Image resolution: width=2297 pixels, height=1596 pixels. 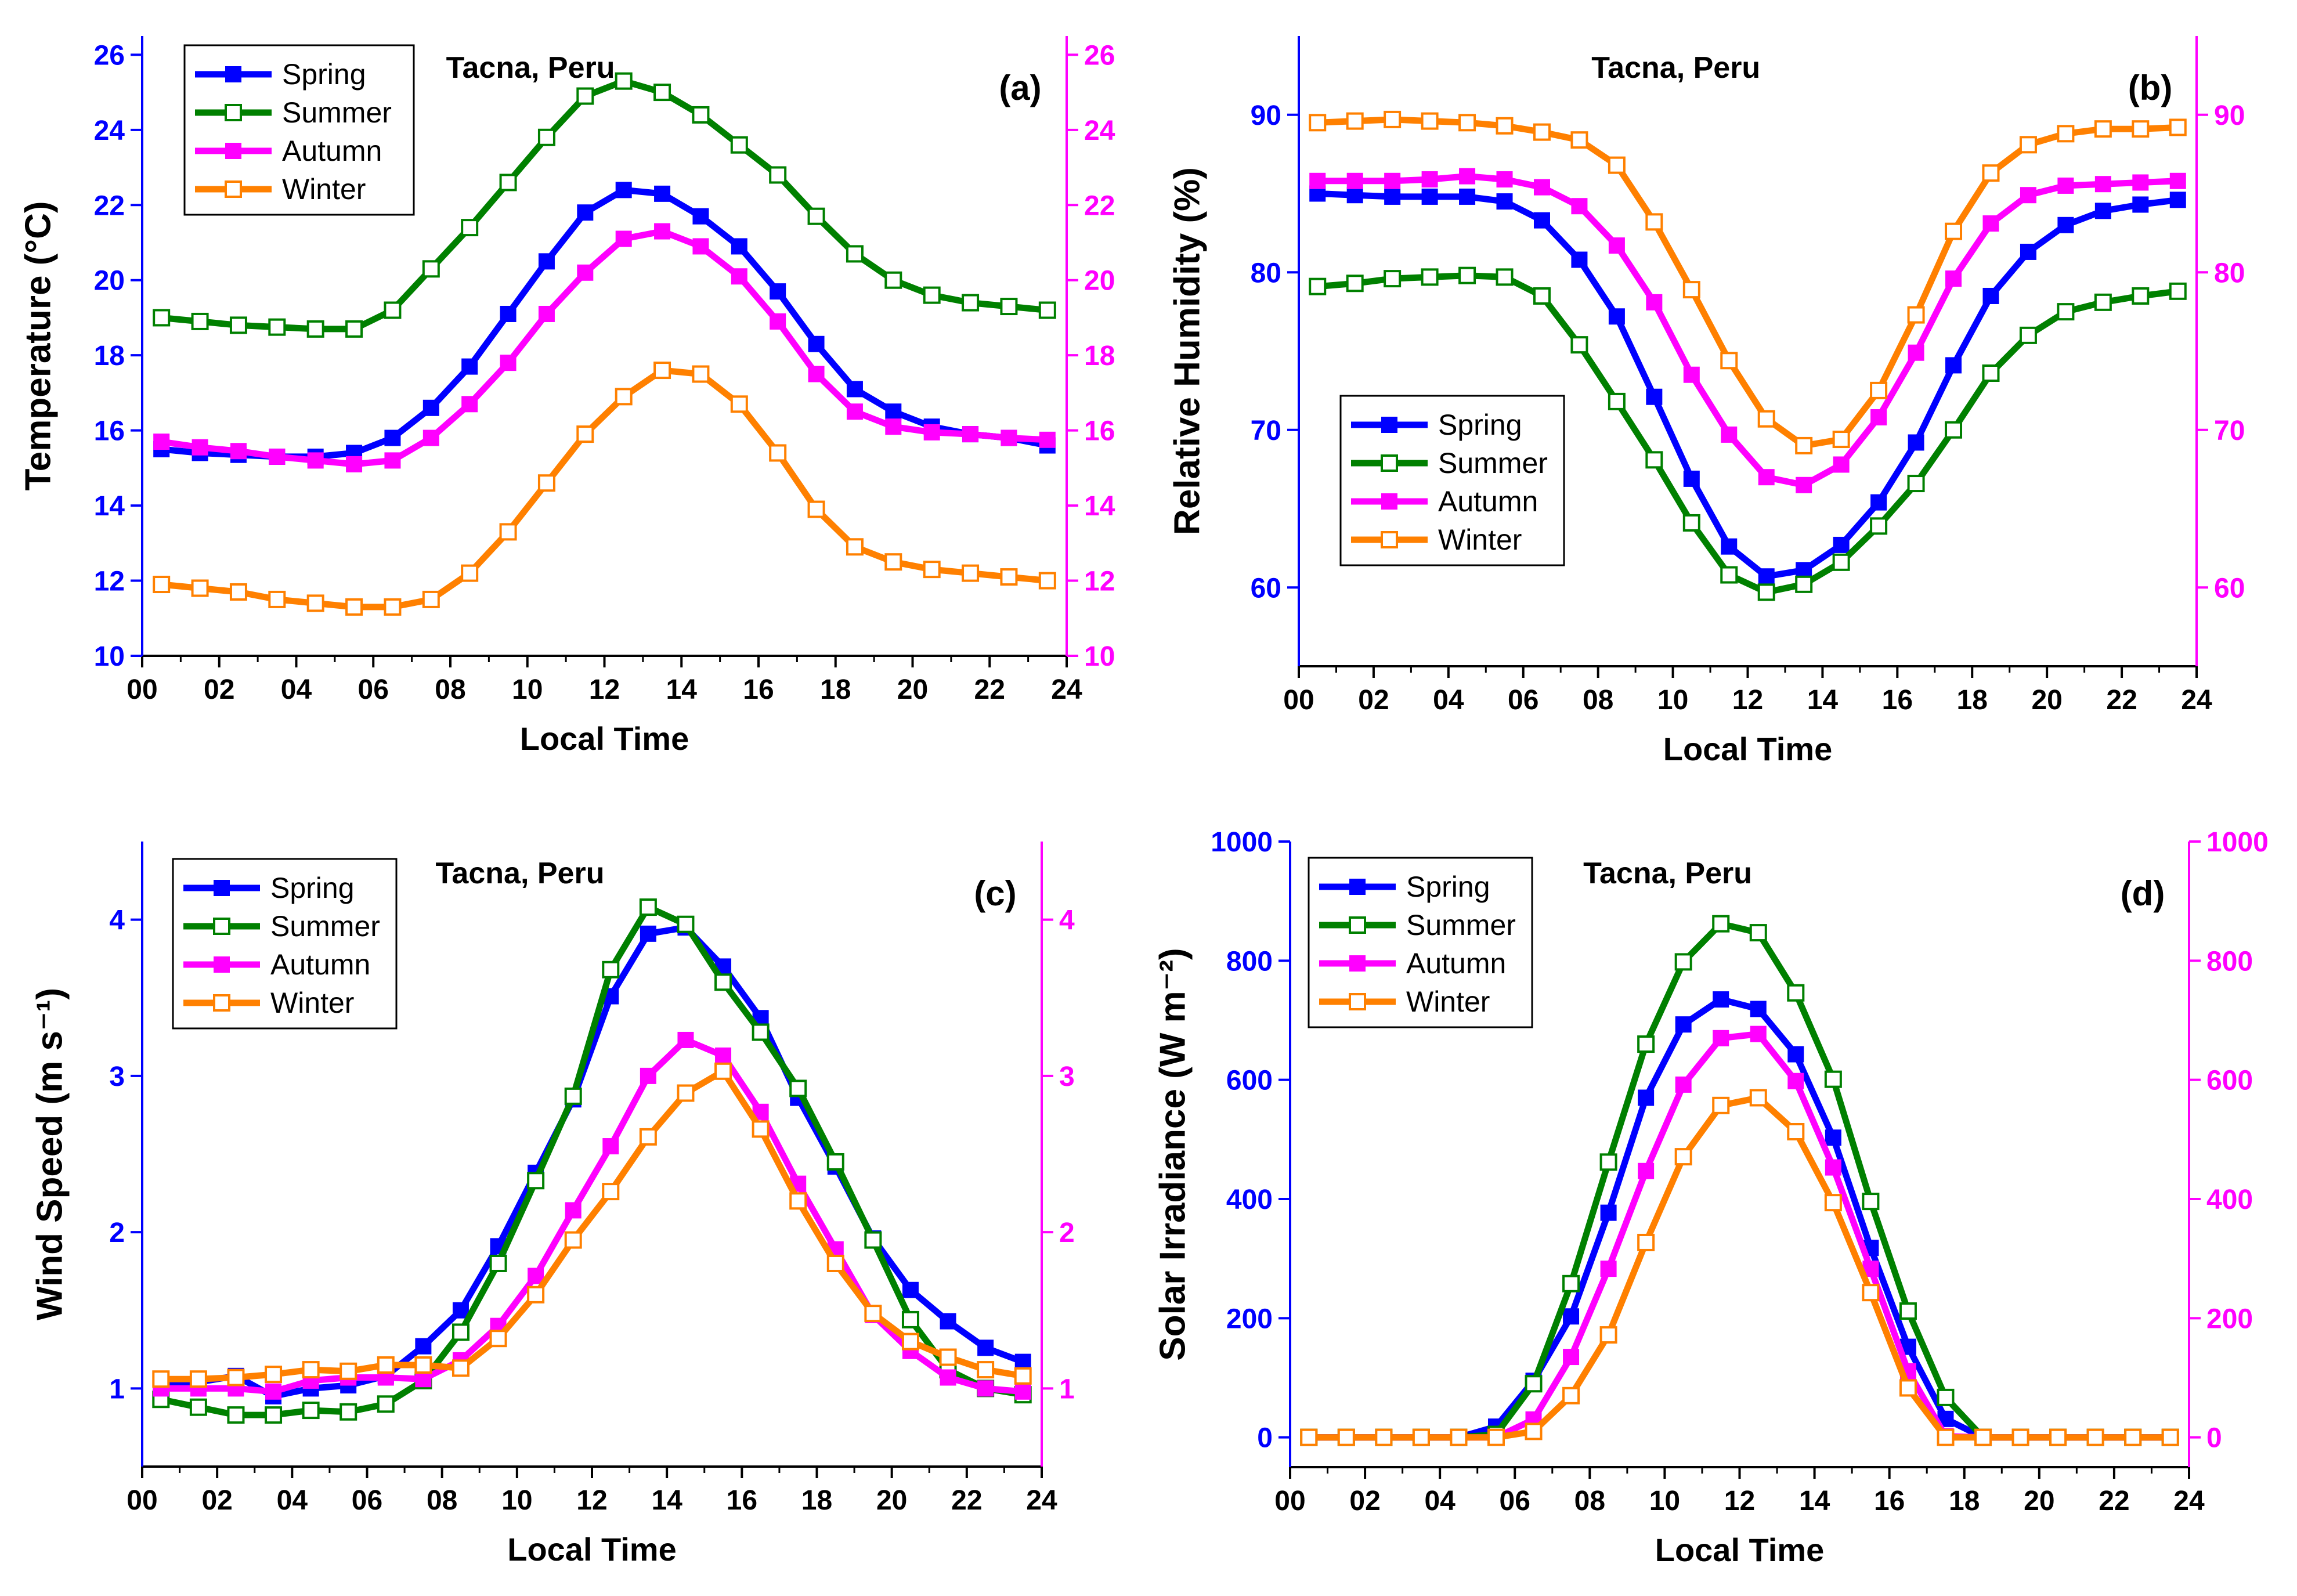 What do you see at coordinates (1066, 689) in the screenshot?
I see `x-tick-label: 24` at bounding box center [1066, 689].